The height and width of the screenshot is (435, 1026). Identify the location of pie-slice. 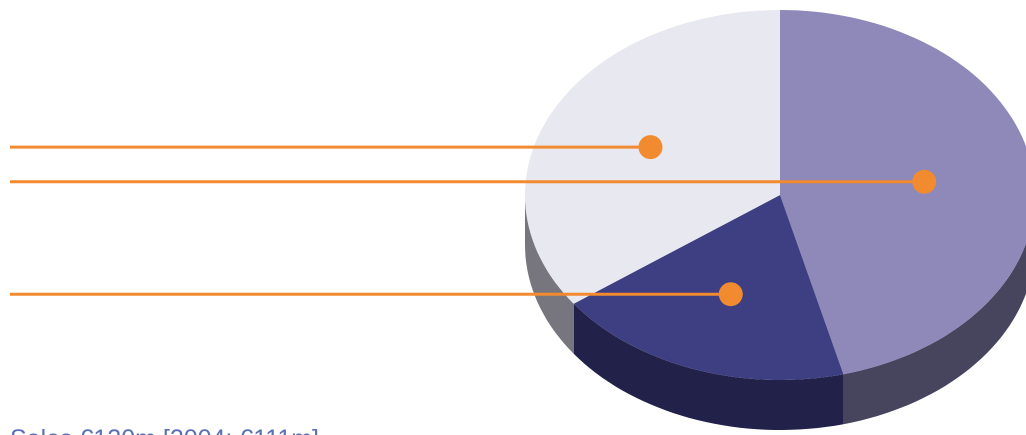
(708, 287).